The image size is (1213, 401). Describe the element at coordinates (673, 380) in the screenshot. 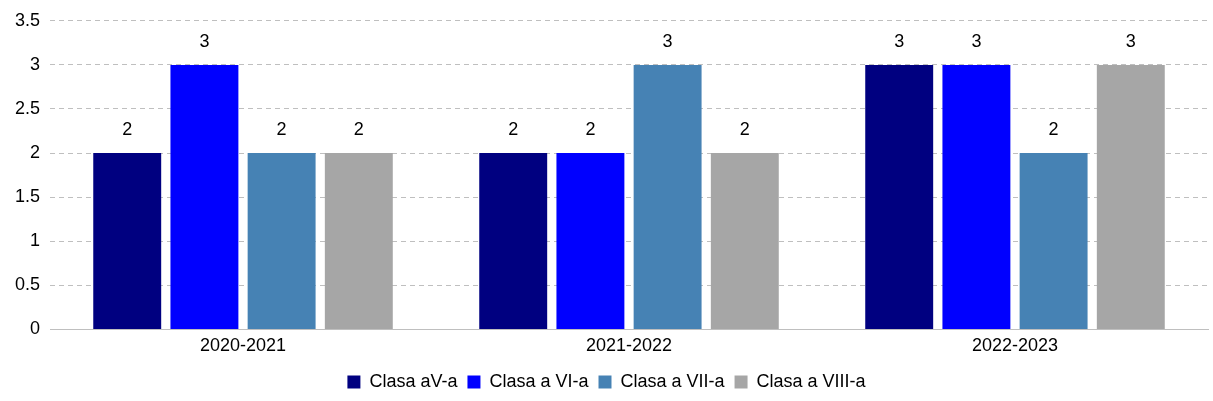

I see `legend-label: Clasa a VII-a` at that location.